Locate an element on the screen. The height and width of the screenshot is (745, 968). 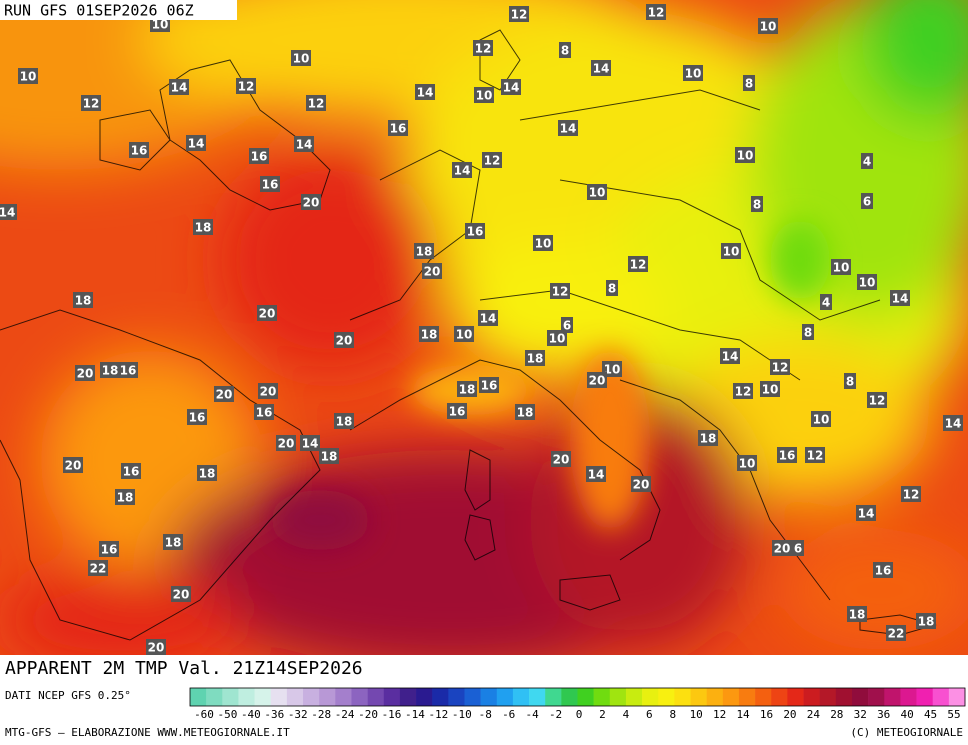
legend-label: -14 is located at coordinates (415, 714).